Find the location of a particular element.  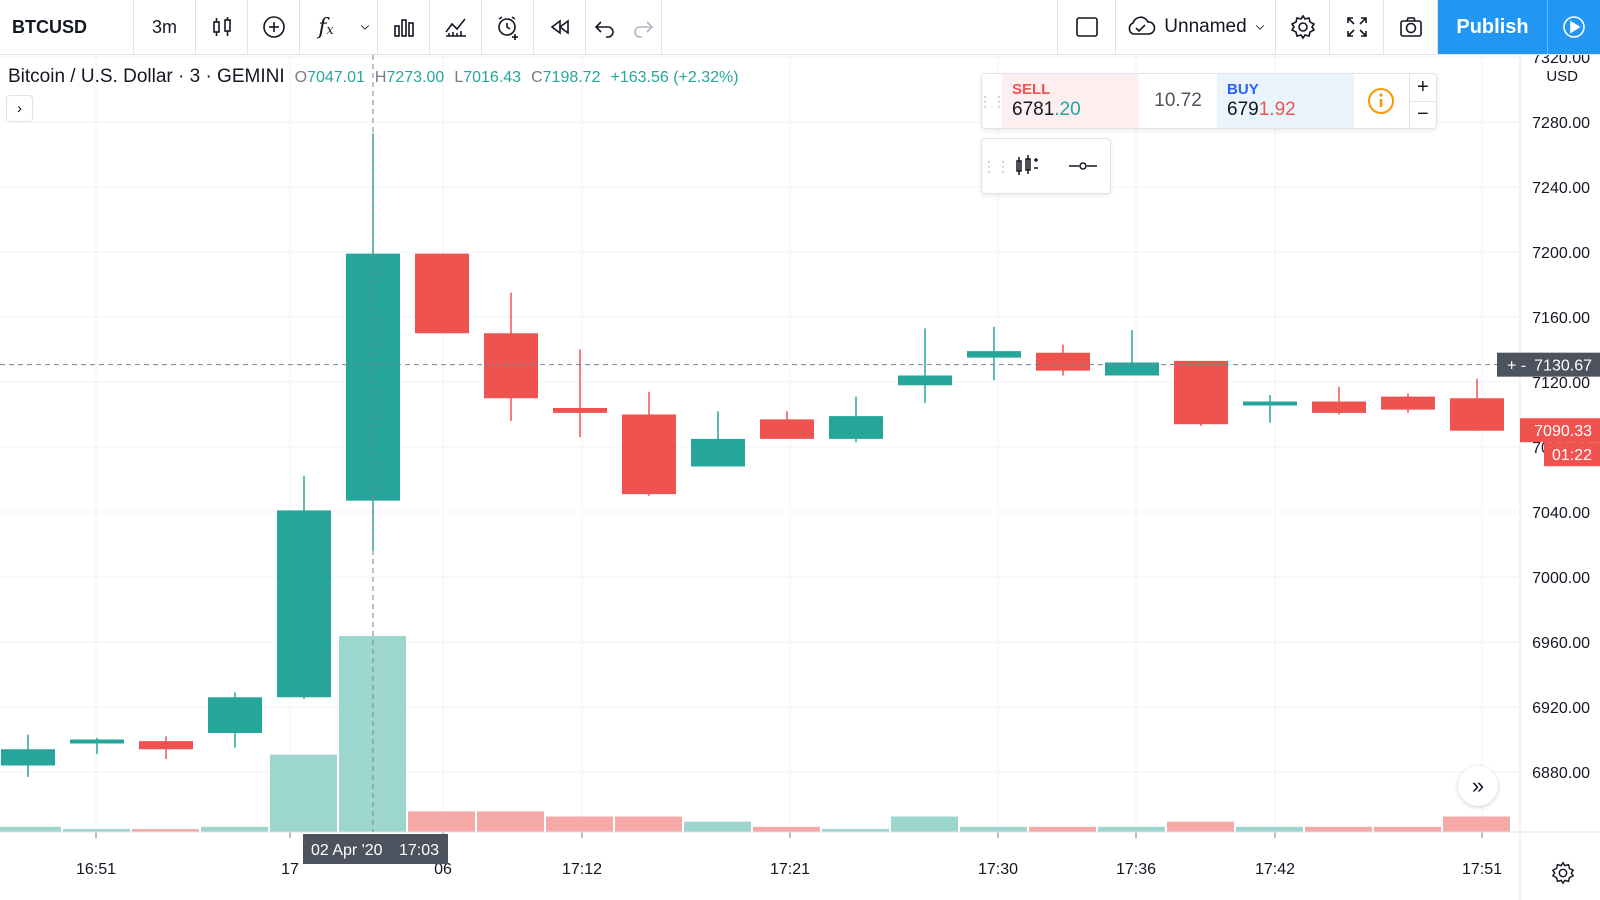

sell-label: SELL is located at coordinates (1031, 89).